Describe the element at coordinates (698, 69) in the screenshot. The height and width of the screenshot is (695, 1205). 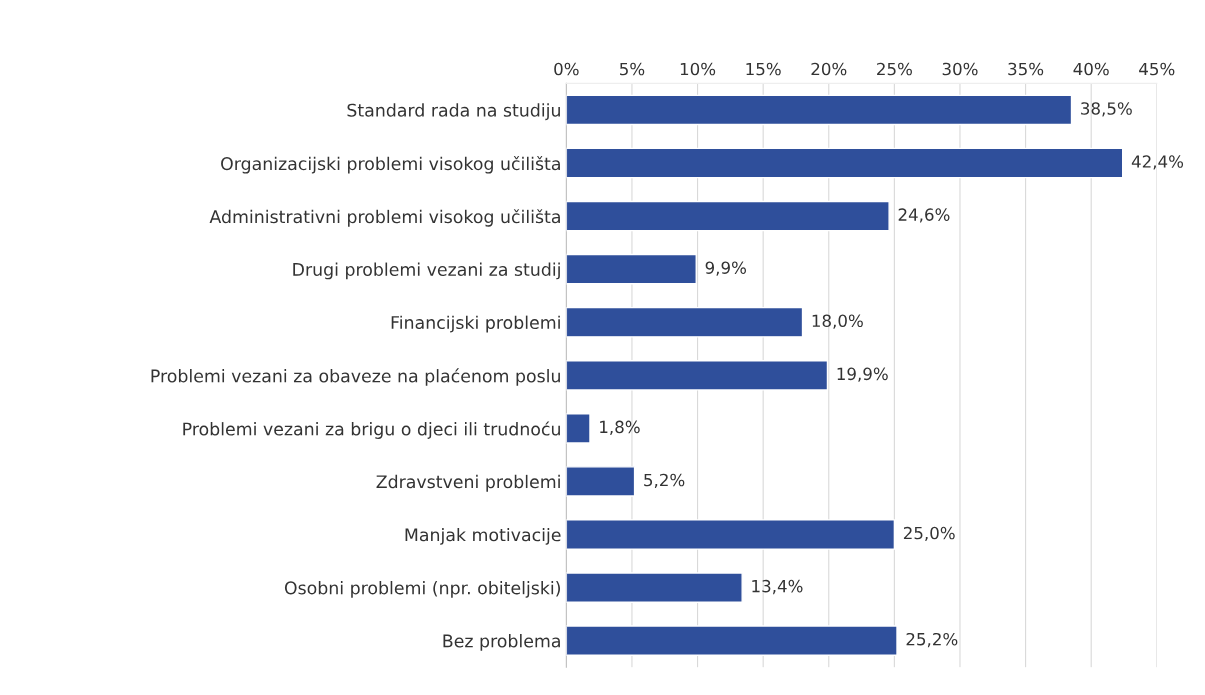
I see `x-tick-label: 10%` at that location.